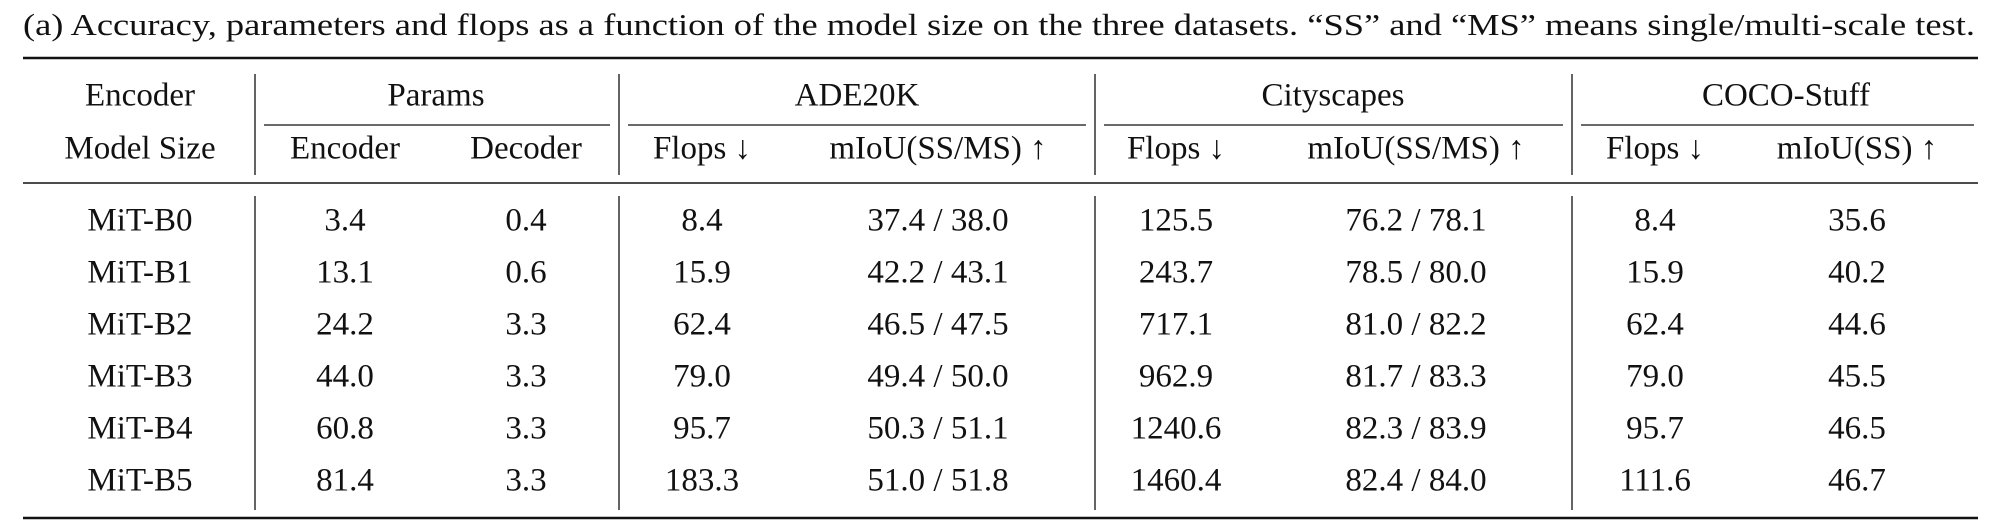  I want to click on row-label: MiT-B2, so click(139, 325).